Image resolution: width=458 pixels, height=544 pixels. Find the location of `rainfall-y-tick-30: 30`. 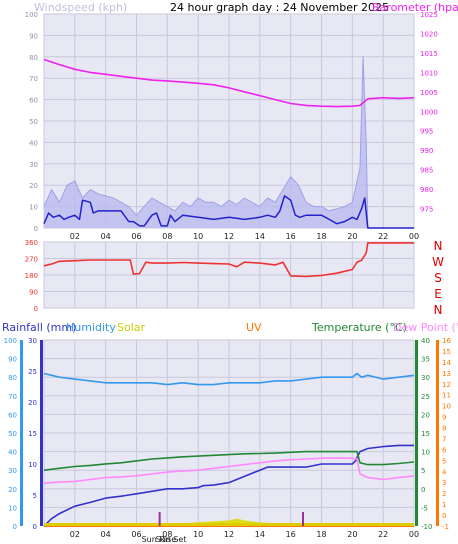

rainfall-y-tick-30: 30 is located at coordinates (32, 341).